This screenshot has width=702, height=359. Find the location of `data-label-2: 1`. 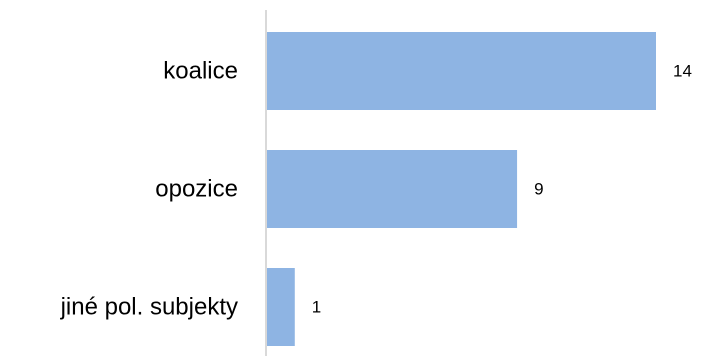

data-label-2: 1 is located at coordinates (316, 307).